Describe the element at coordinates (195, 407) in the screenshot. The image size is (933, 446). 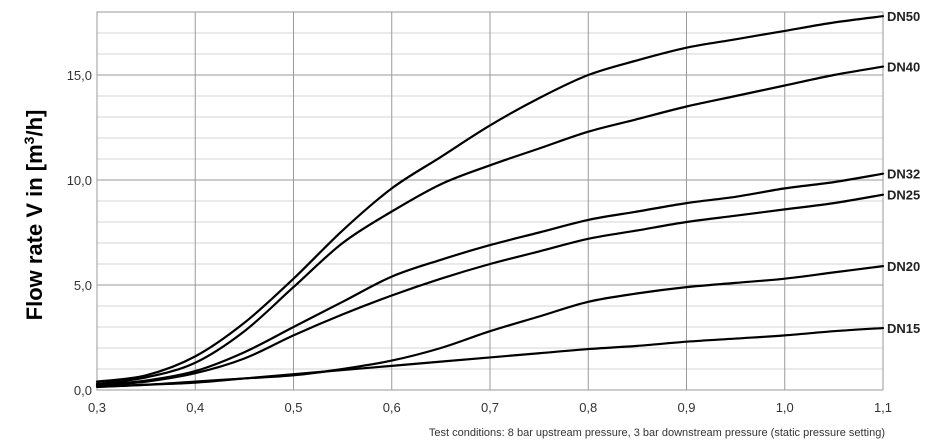
I see `x-tick-label: 0,4` at that location.